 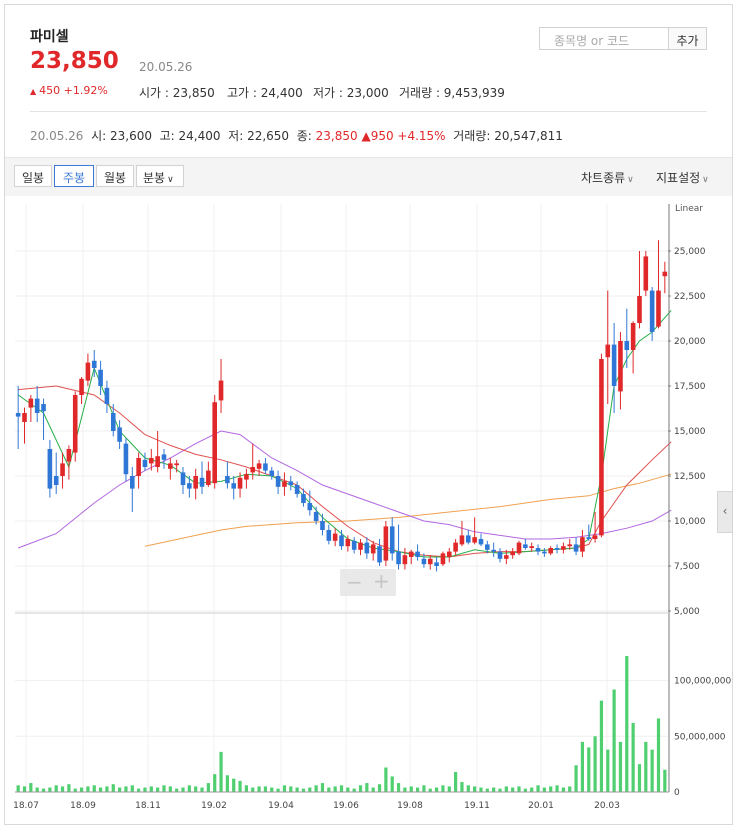 I want to click on day-high: 고가 : 24,400, so click(x=265, y=93).